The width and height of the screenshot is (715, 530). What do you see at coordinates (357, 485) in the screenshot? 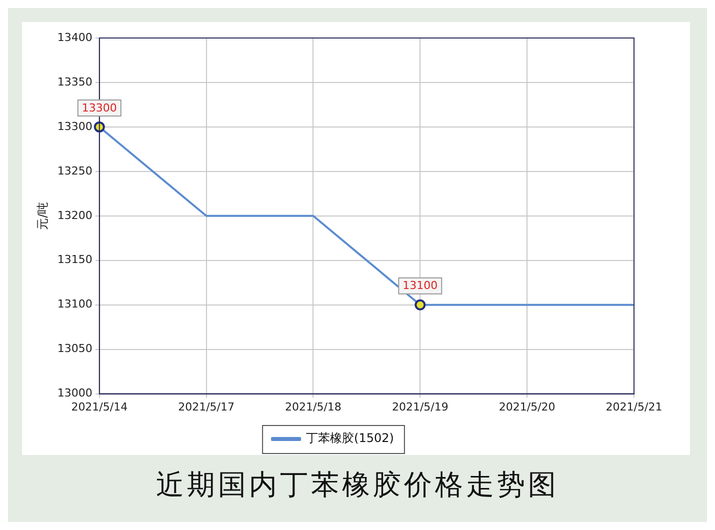
I see `text: 近期国内丁苯橡胶价格走势图` at bounding box center [357, 485].